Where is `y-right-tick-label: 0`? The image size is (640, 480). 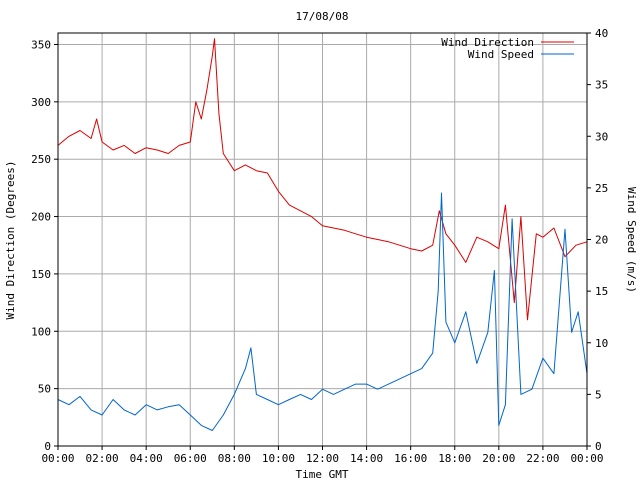 y-right-tick-label: 0 is located at coordinates (598, 446).